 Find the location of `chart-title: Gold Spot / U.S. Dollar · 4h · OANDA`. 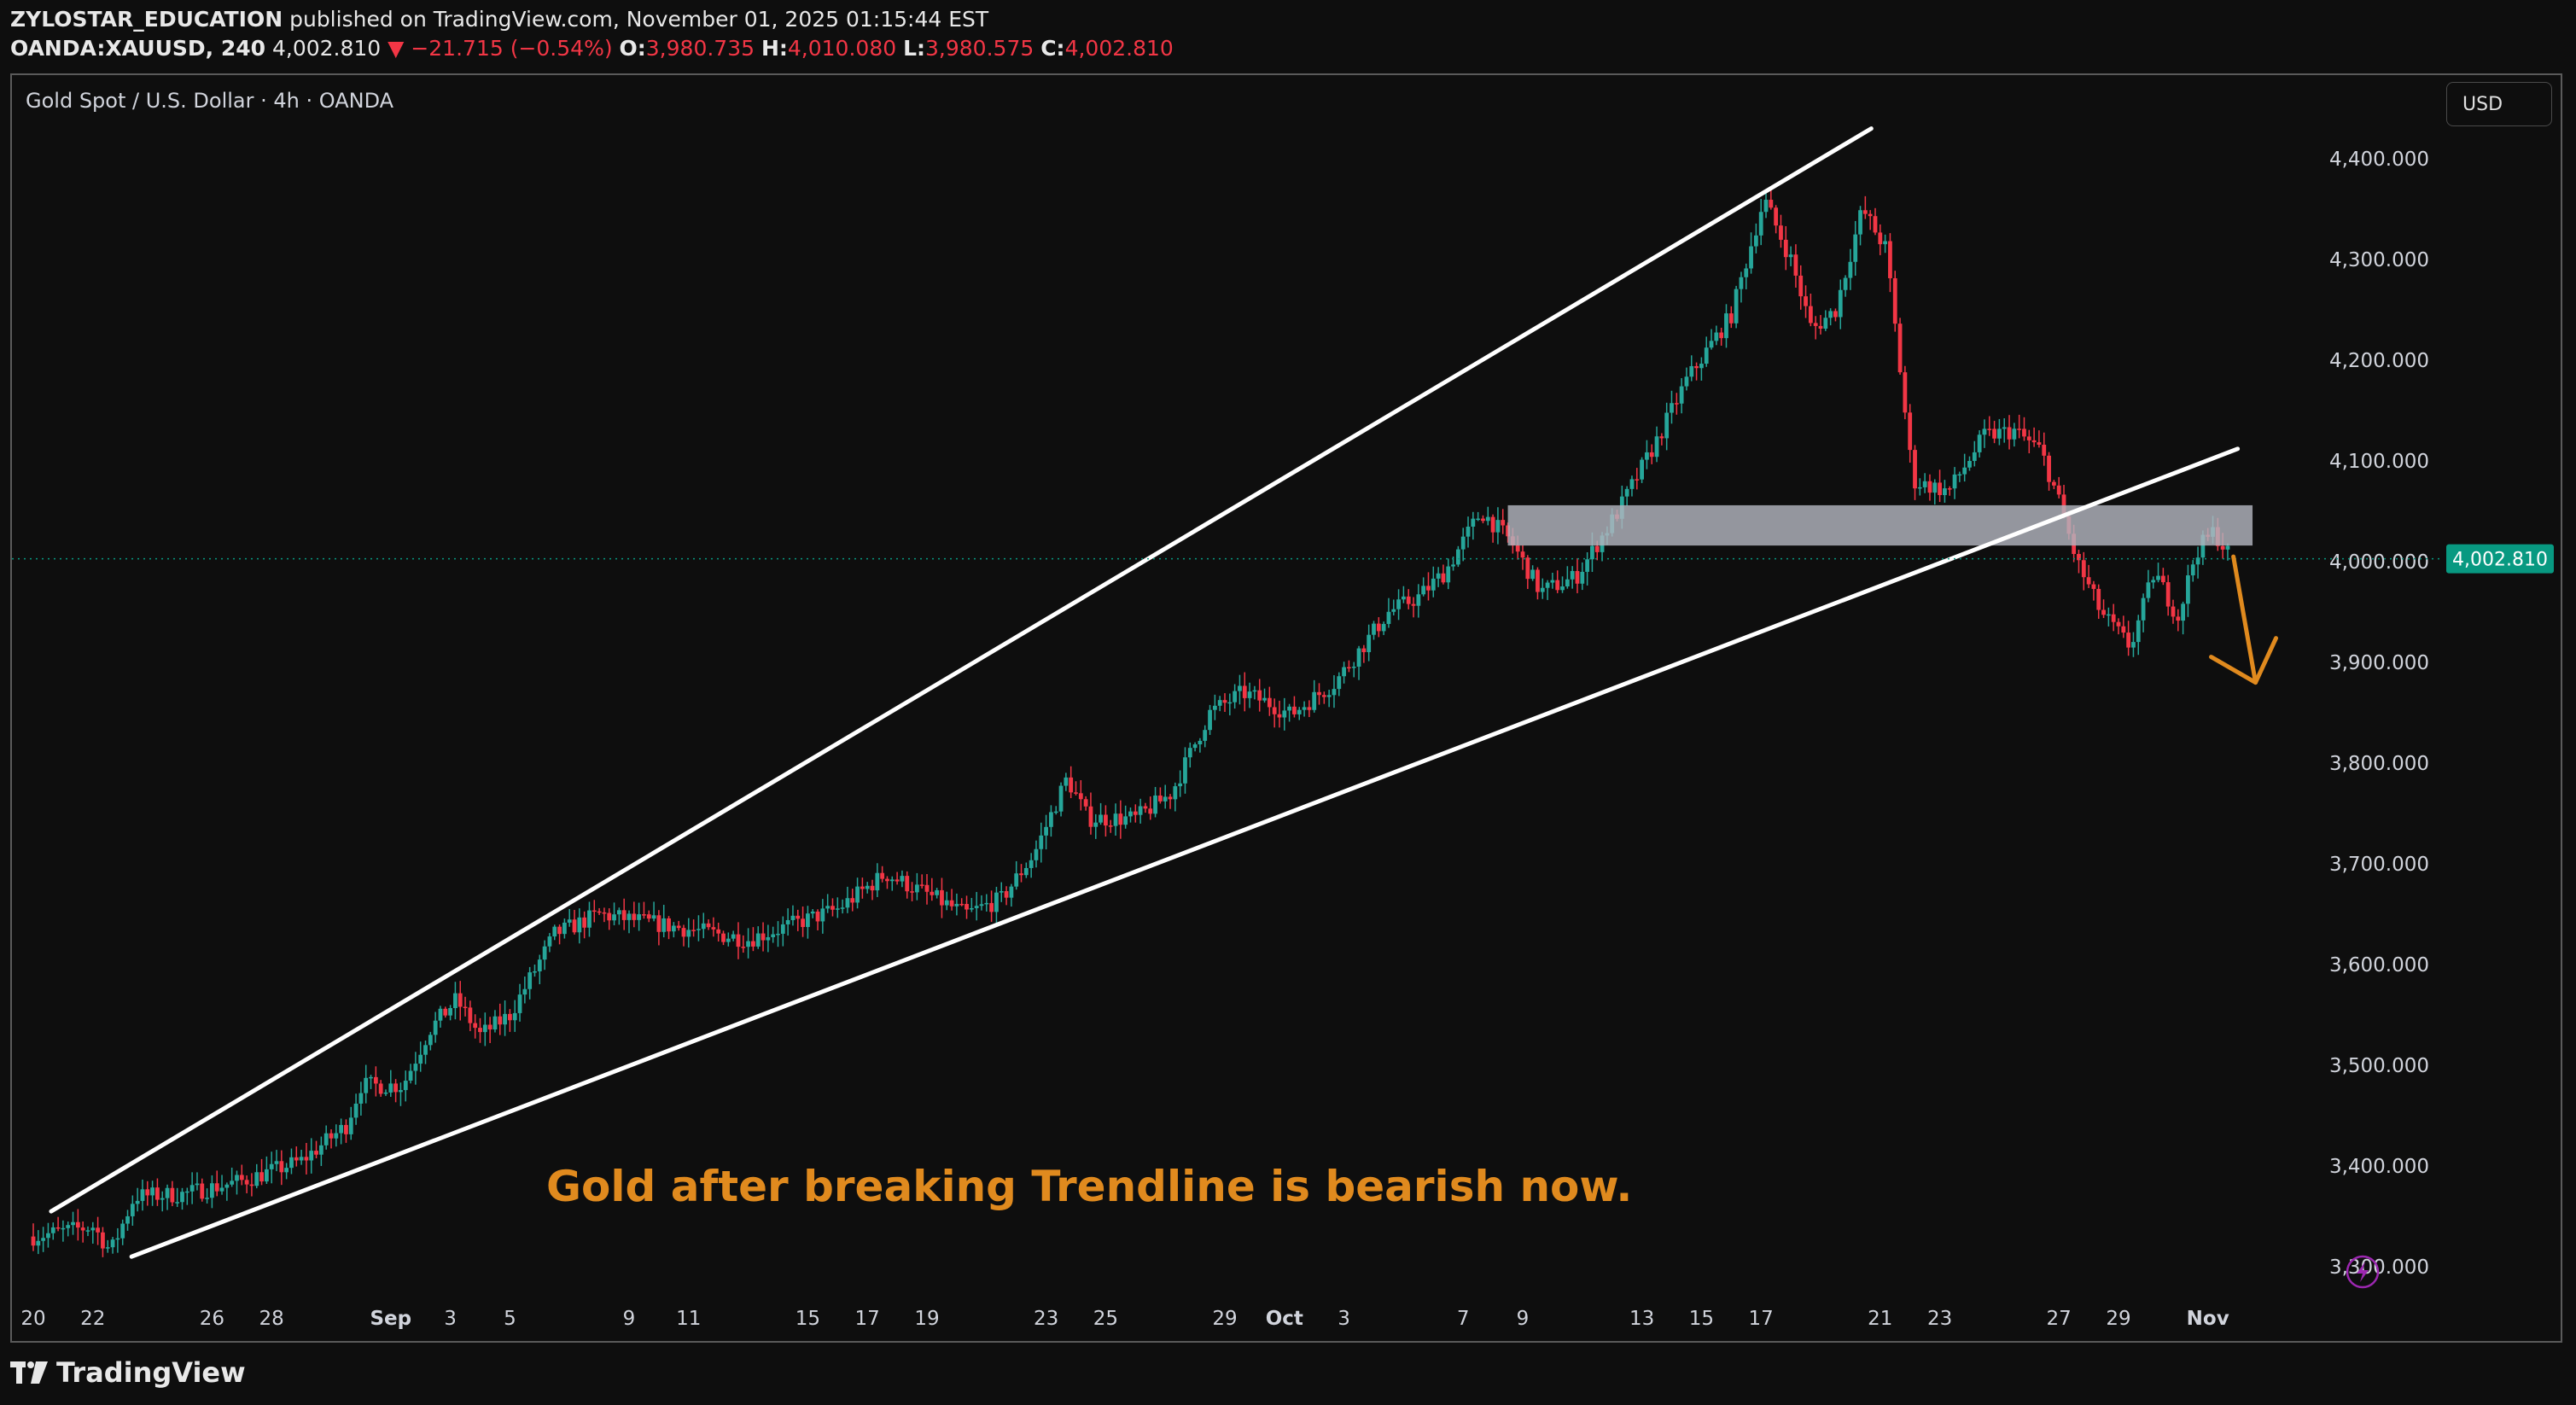

chart-title: Gold Spot / U.S. Dollar · 4h · OANDA is located at coordinates (210, 101).